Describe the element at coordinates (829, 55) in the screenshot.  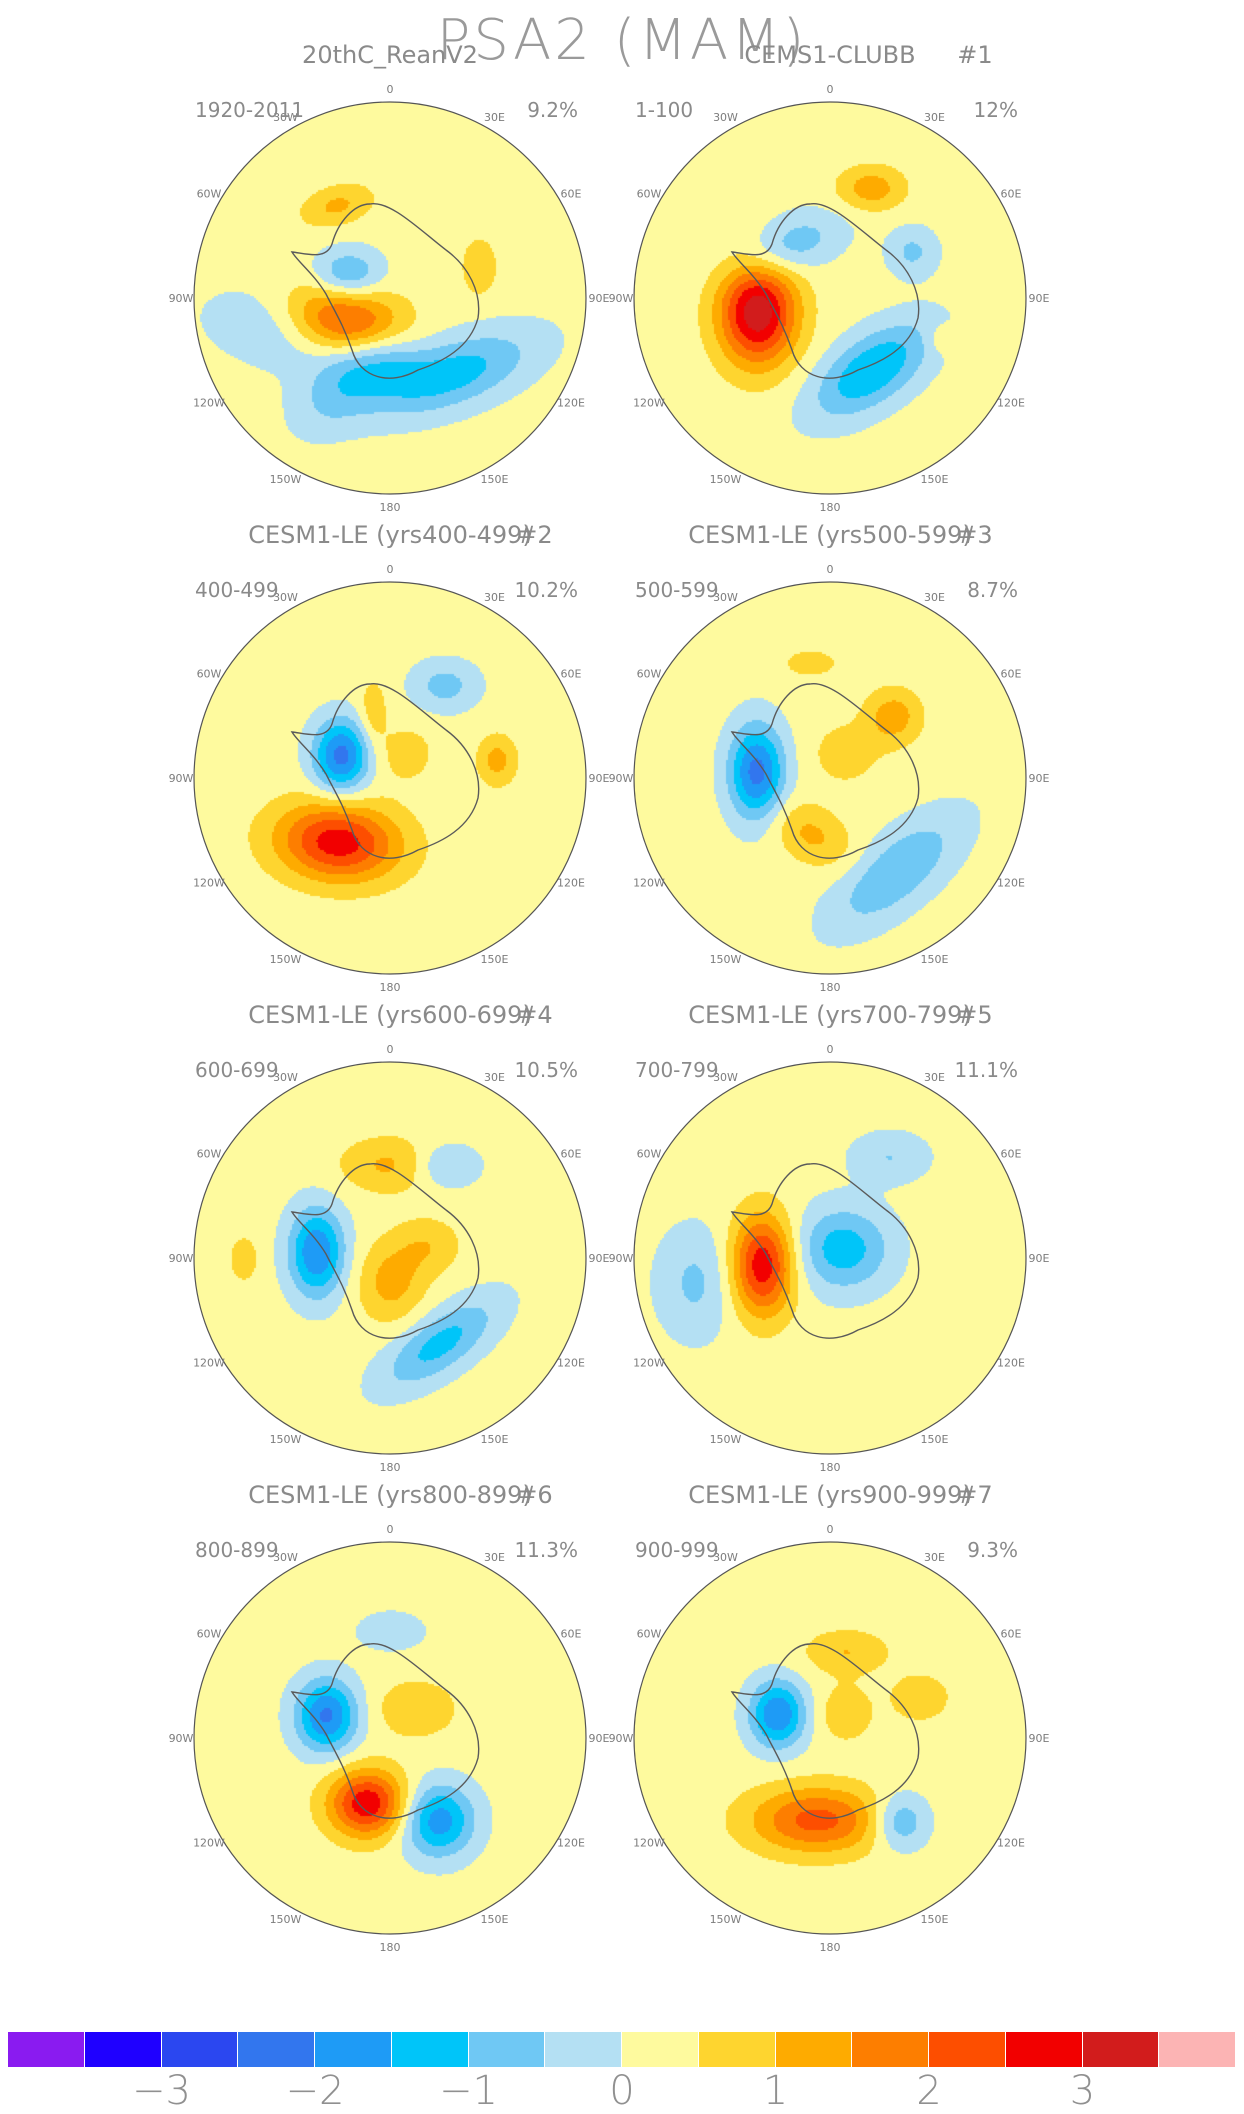
I see `panel-title: CEMS1-CLUBB` at that location.